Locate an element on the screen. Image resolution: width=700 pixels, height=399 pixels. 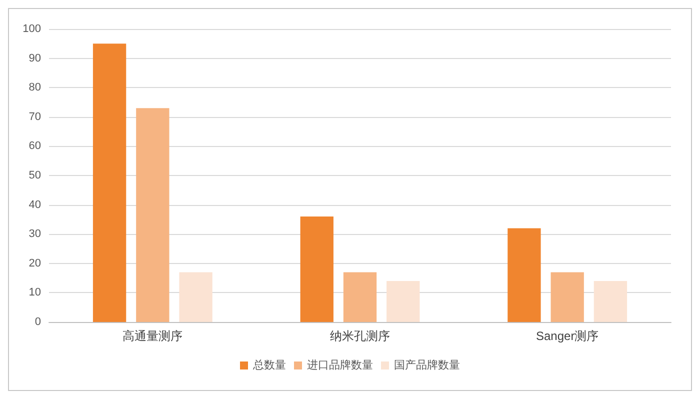
legend-label: 总数量 is located at coordinates (269, 365).